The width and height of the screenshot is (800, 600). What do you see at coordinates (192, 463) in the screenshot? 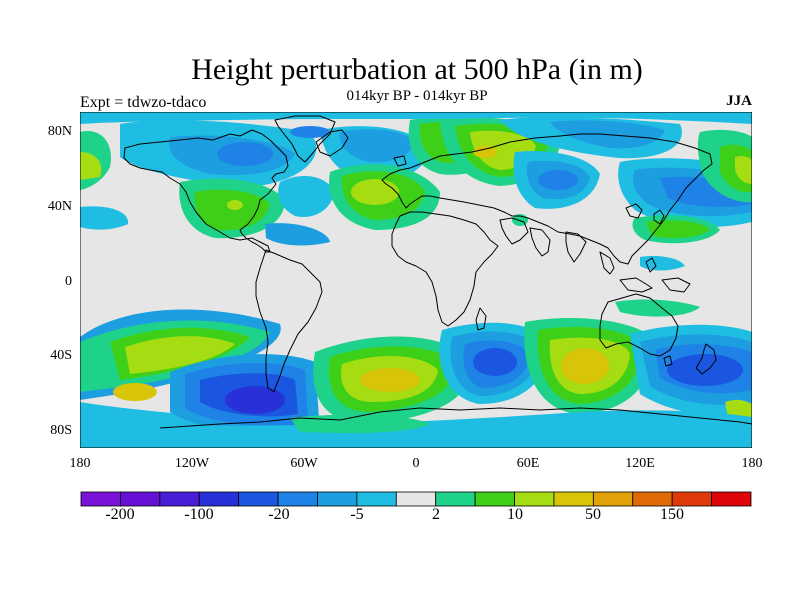
I see `lon-tick-label: 120W` at bounding box center [192, 463].